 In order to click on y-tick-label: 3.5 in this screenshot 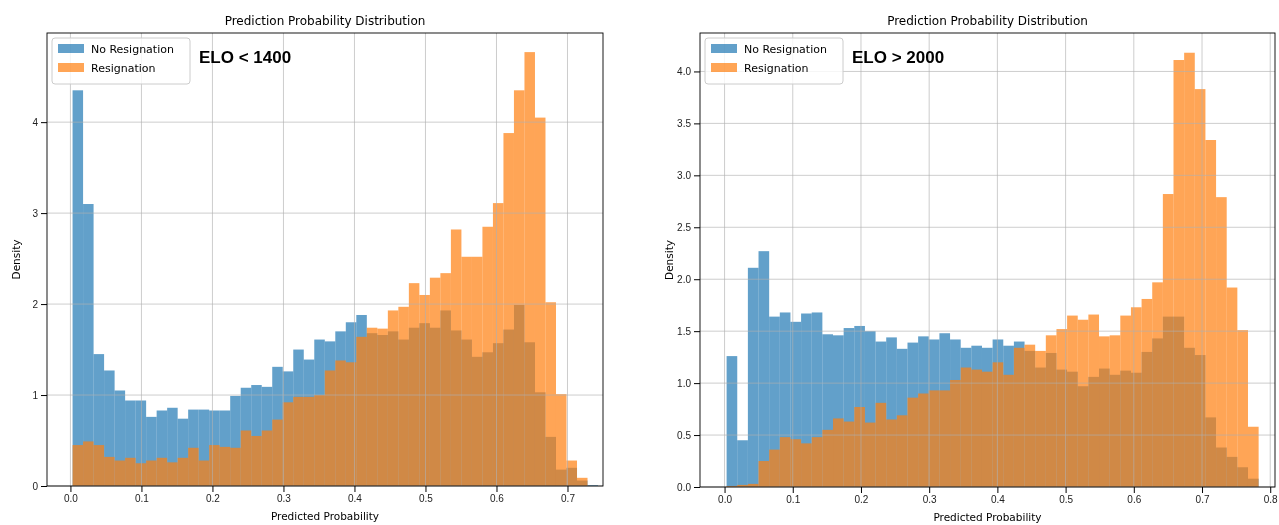, I will do `click(684, 124)`.